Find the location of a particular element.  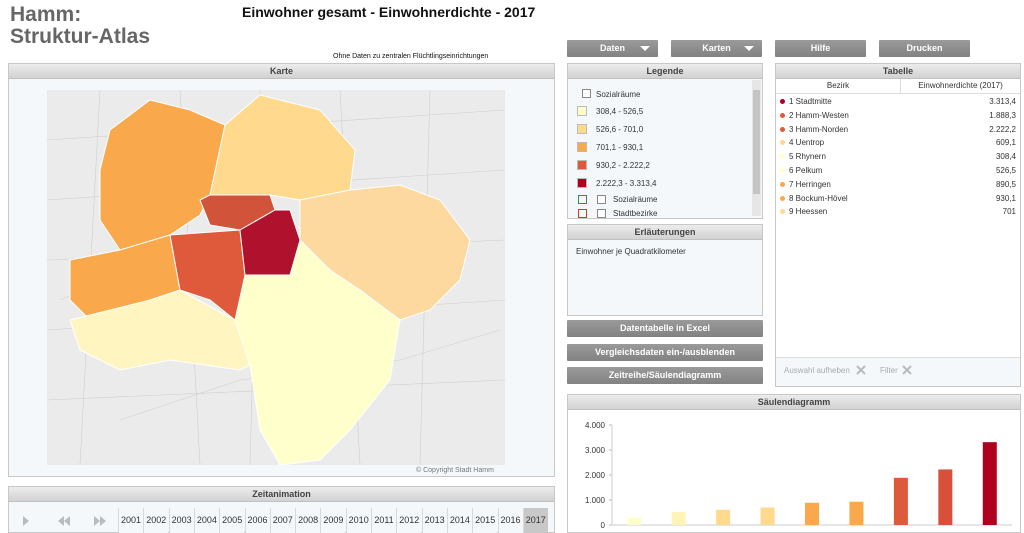

table-row: 7 Herringen 890,5 is located at coordinates (898, 184).